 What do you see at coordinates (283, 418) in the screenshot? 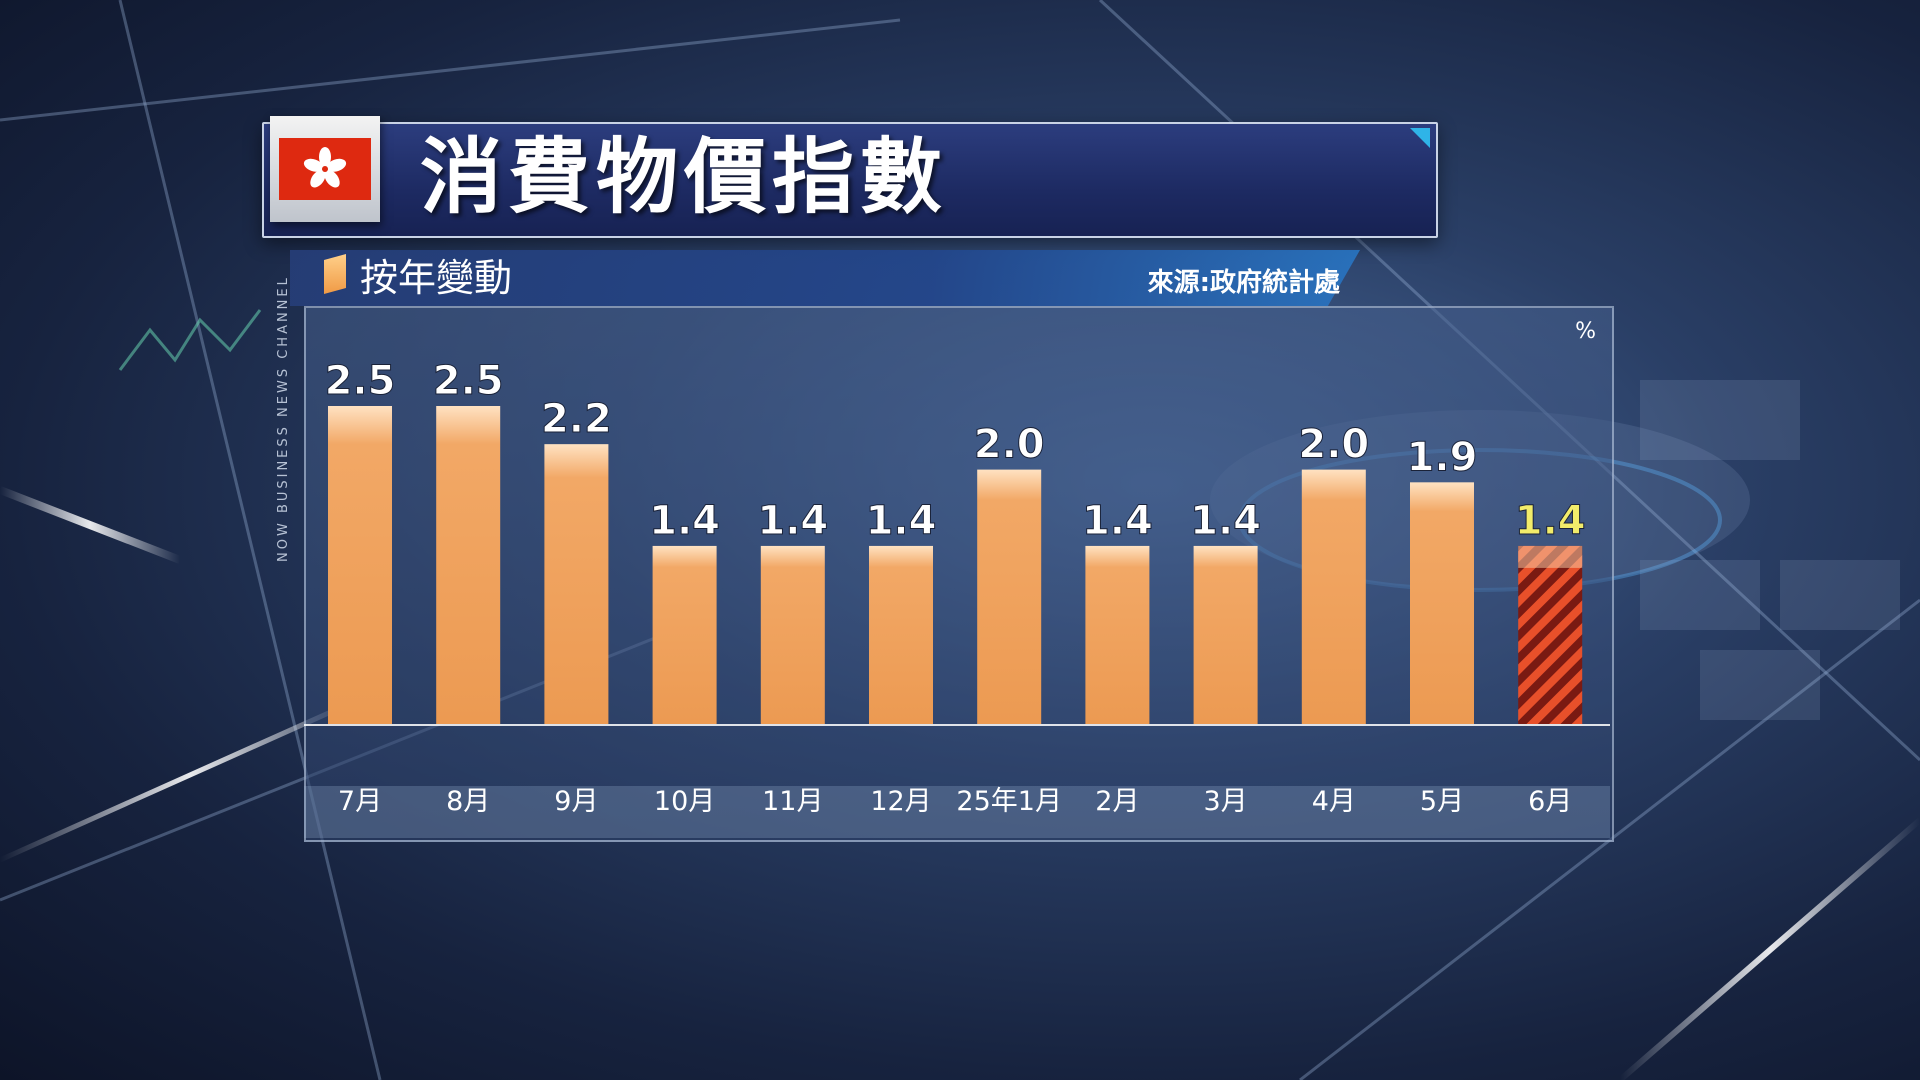
I see `channel-watermark: NOW BUSINESS NEWS CHANNEL` at bounding box center [283, 418].